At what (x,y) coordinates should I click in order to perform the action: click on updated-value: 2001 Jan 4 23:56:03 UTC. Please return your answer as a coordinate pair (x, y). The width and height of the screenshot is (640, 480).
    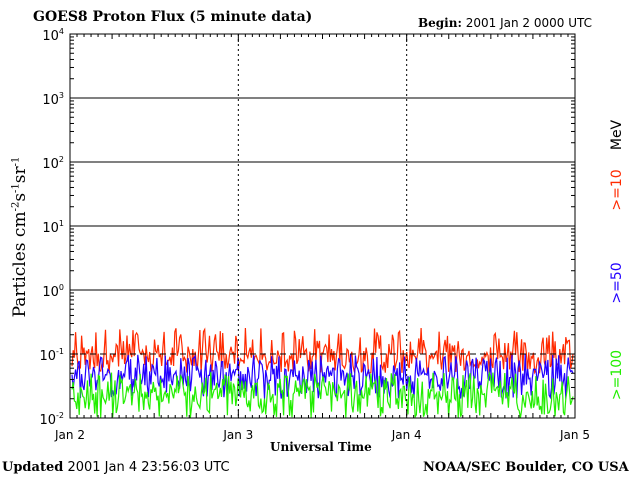
    Looking at the image, I should click on (148, 467).